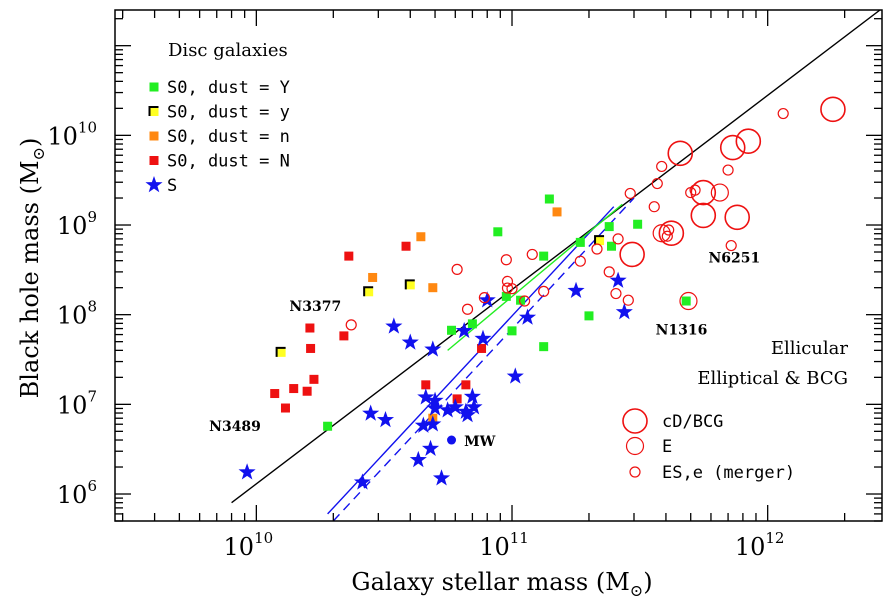 Image resolution: width=884 pixels, height=601 pixels. Describe the element at coordinates (519, 538) in the screenshot. I see `x-tick-label-exp: 11` at that location.